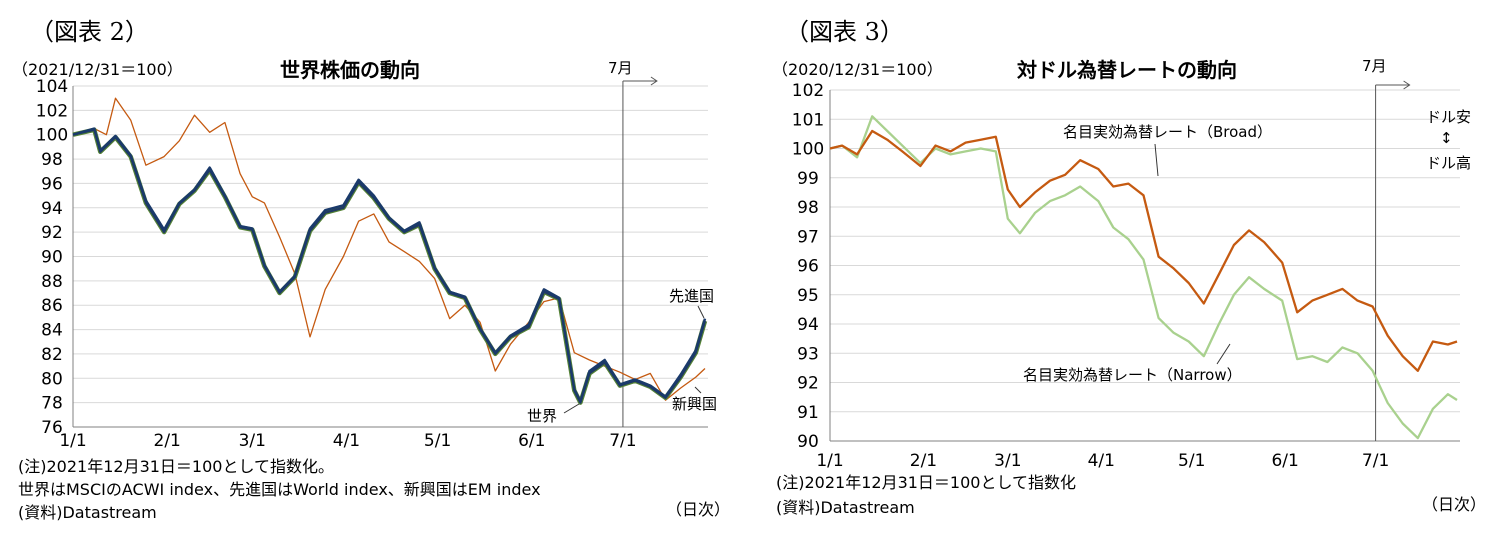 The width and height of the screenshot is (1490, 554). Describe the element at coordinates (808, 413) in the screenshot. I see `y-tick-label: 91` at that location.